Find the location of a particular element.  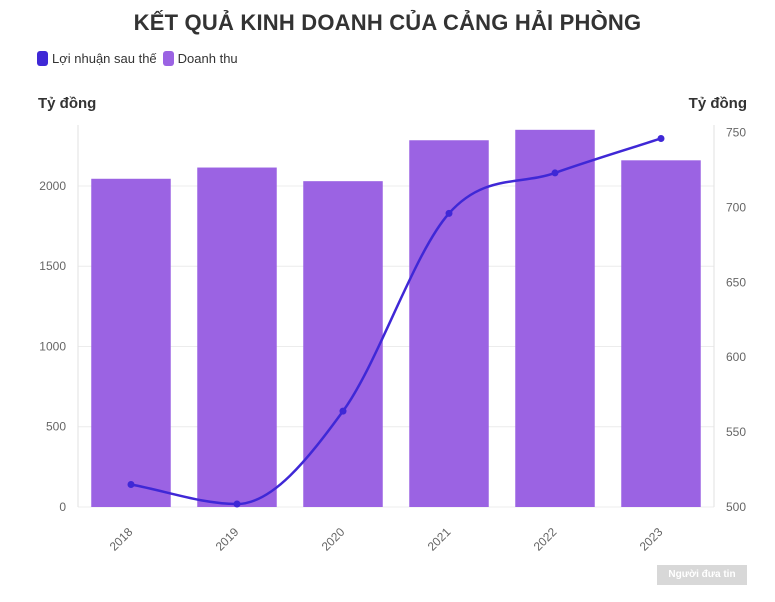

legend: Lợi nhuận sau thế Doanh thu is located at coordinates (137, 58).